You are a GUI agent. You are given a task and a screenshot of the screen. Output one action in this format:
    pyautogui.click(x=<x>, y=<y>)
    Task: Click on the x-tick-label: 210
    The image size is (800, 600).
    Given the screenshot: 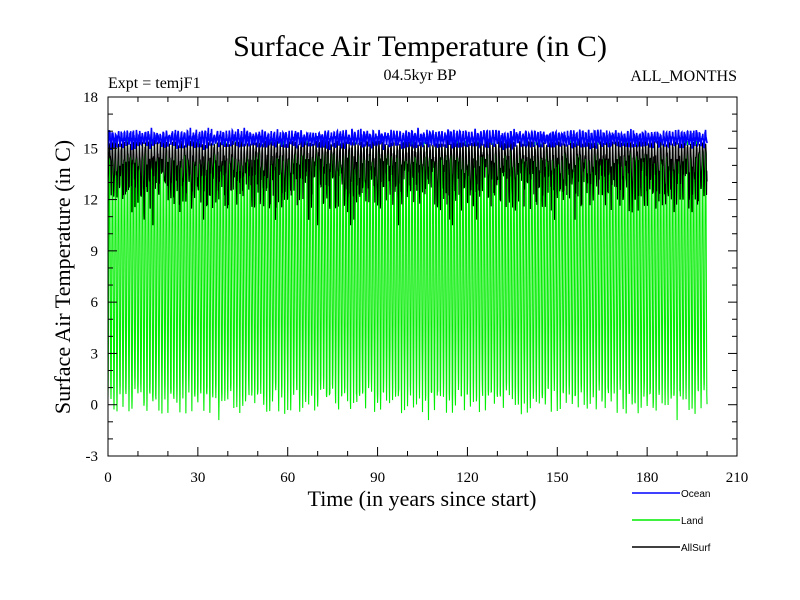 What is the action you would take?
    pyautogui.click(x=737, y=478)
    